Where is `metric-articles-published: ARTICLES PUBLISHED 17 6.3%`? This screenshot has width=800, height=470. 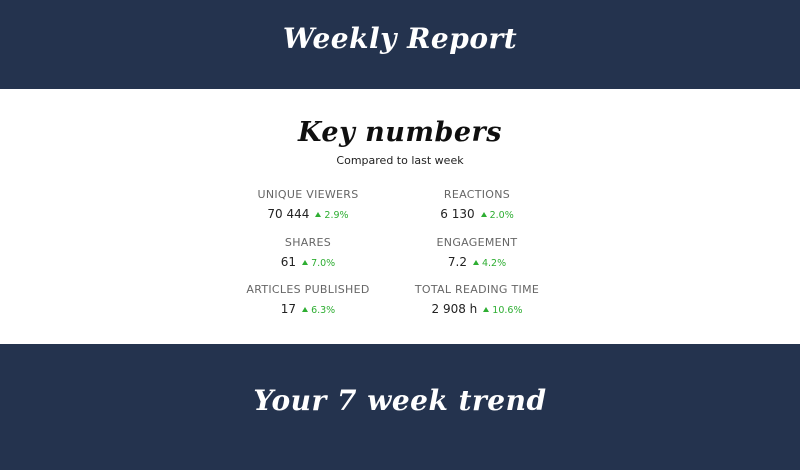
metric-articles-published: ARTICLES PUBLISHED 17 6.3% is located at coordinates (308, 299).